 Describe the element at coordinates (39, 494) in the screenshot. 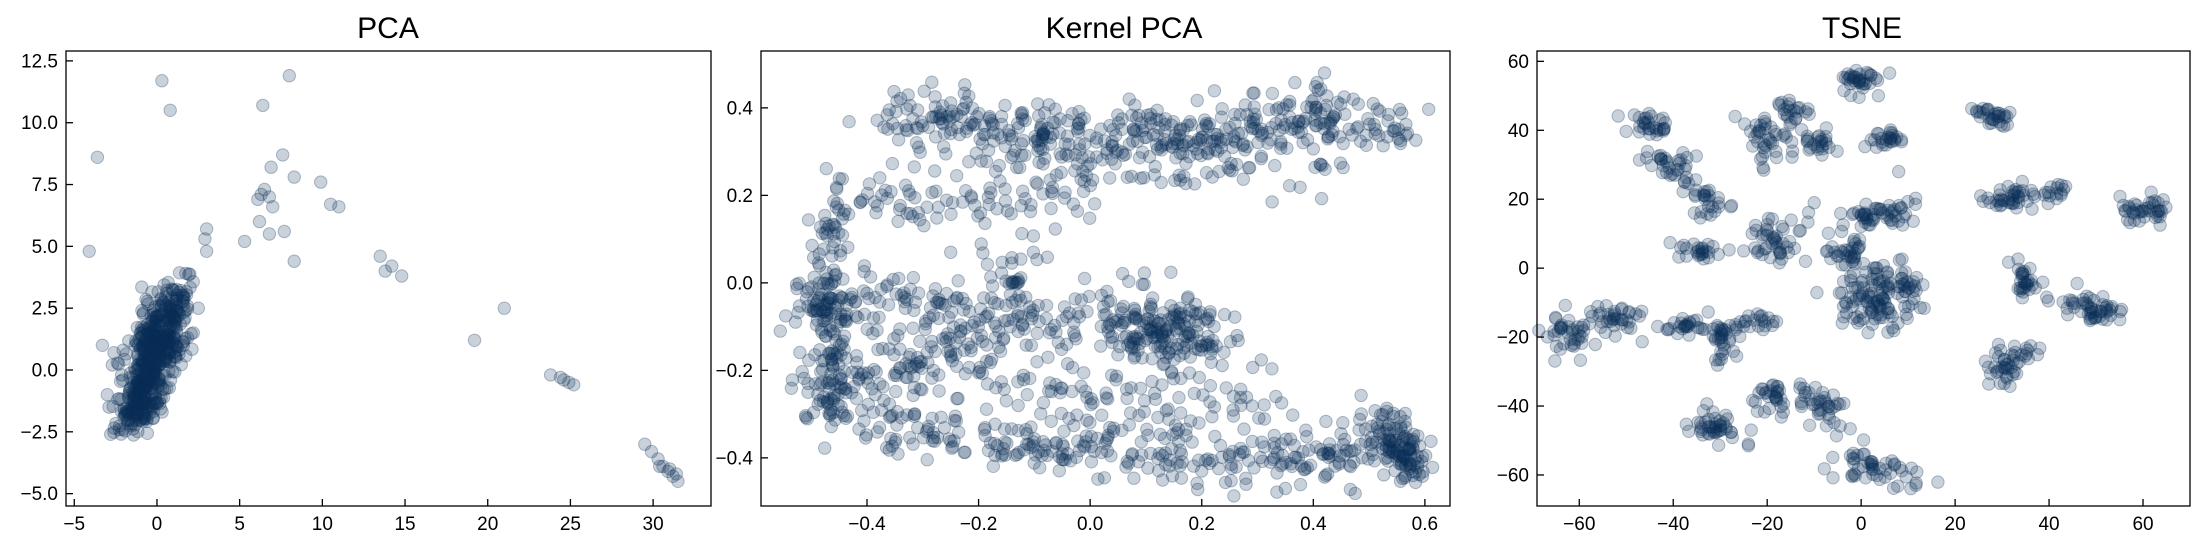

I see `y-tick-label: −5.0` at that location.